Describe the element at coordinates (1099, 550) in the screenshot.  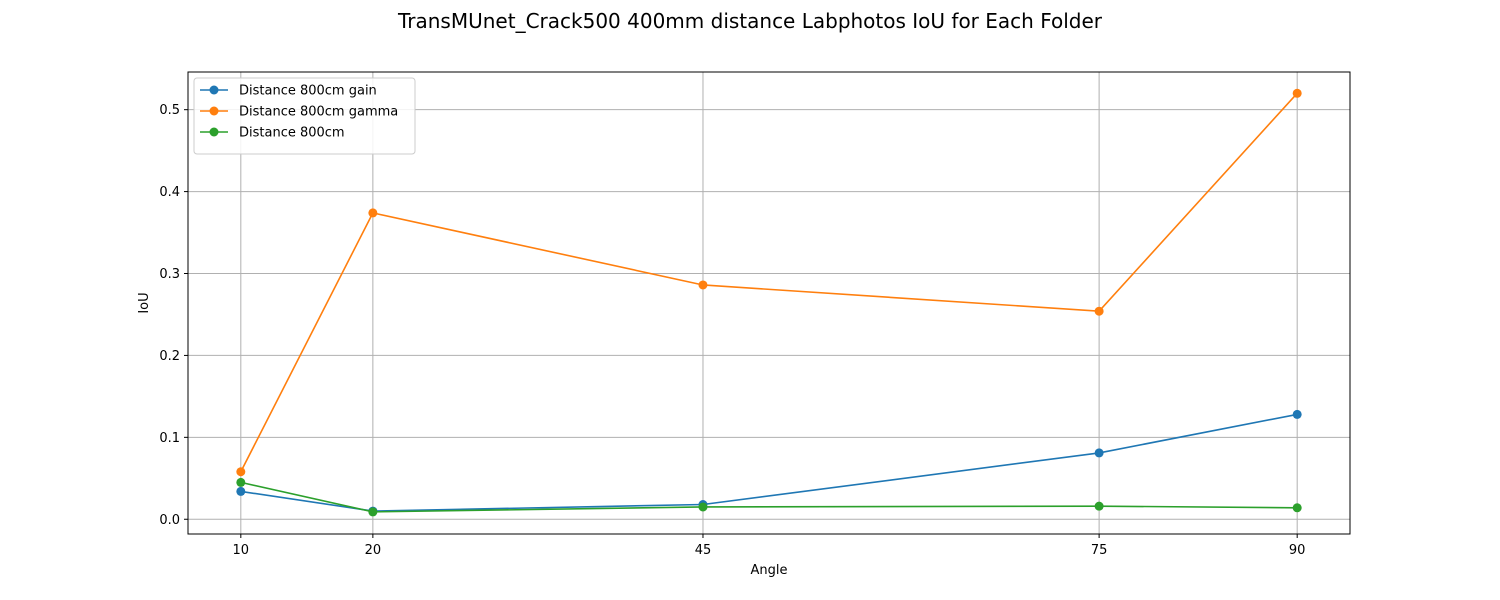
I see `x-tick-label: 75` at that location.